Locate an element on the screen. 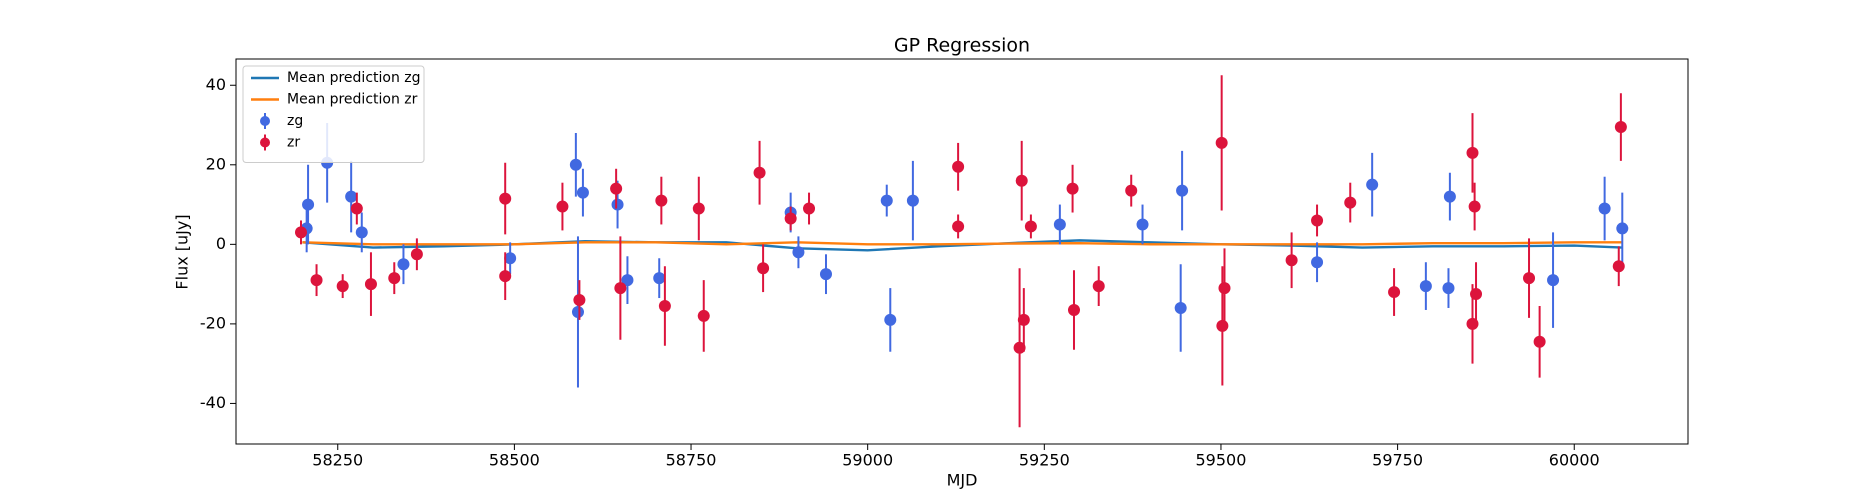 Image resolution: width=1875 pixels, height=500 pixels. y-tick-label: -40 is located at coordinates (213, 402).